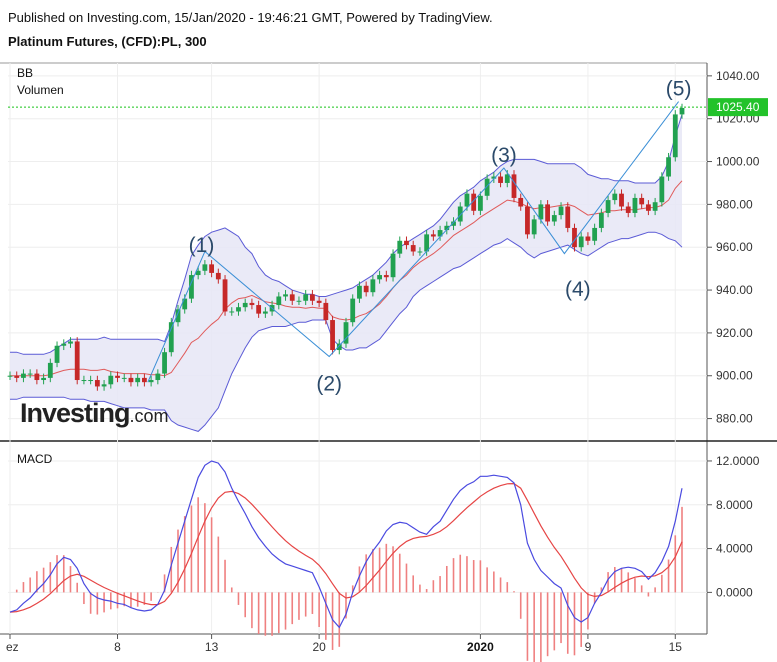 Image resolution: width=777 pixels, height=662 pixels. What do you see at coordinates (734, 333) in the screenshot?
I see `price-axis-label: 920.00` at bounding box center [734, 333].